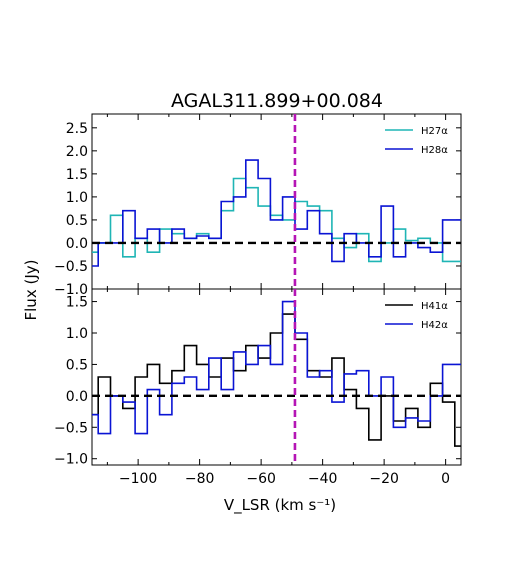 This screenshot has width=512, height=567. Describe the element at coordinates (77, 244) in the screenshot. I see `top-ytick-label: 0.0` at that location.